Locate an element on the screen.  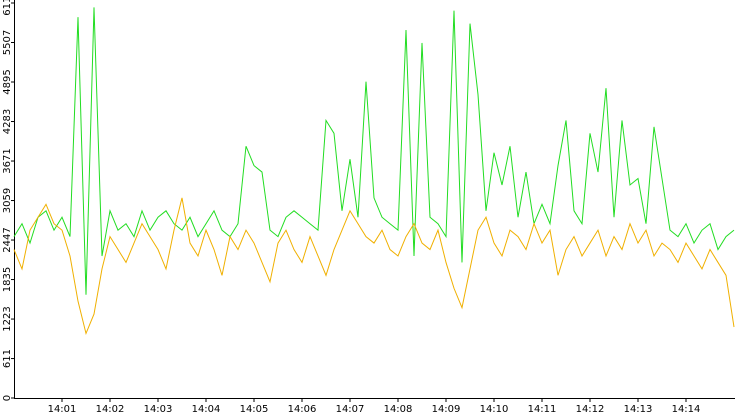
y-tick-label: 6119 is located at coordinates (7, 8).